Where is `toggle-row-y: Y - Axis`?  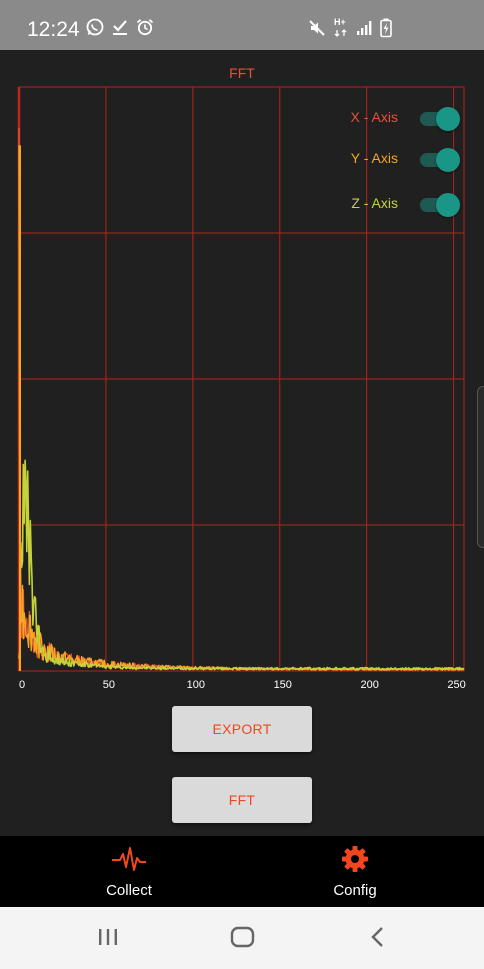 toggle-row-y: Y - Axis is located at coordinates (359, 159).